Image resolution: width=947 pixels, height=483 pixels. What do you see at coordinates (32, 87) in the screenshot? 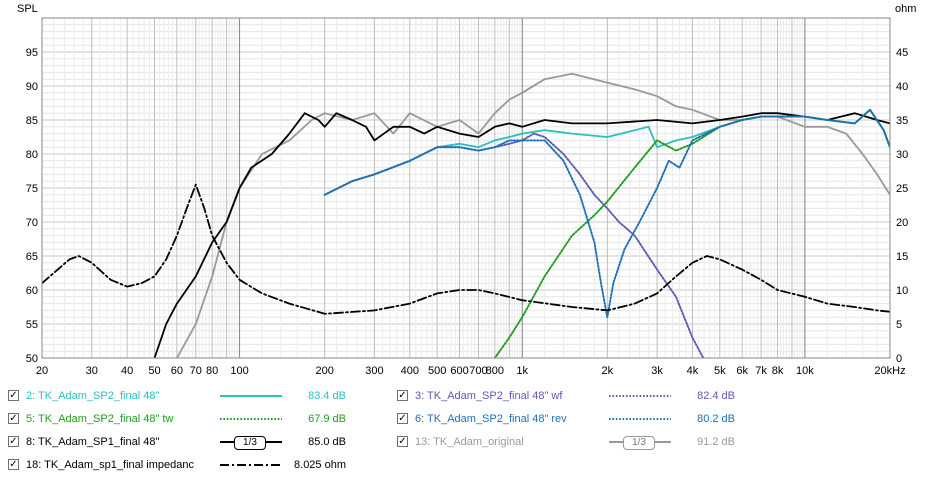
I see `y-tick-label: 90` at bounding box center [32, 87].